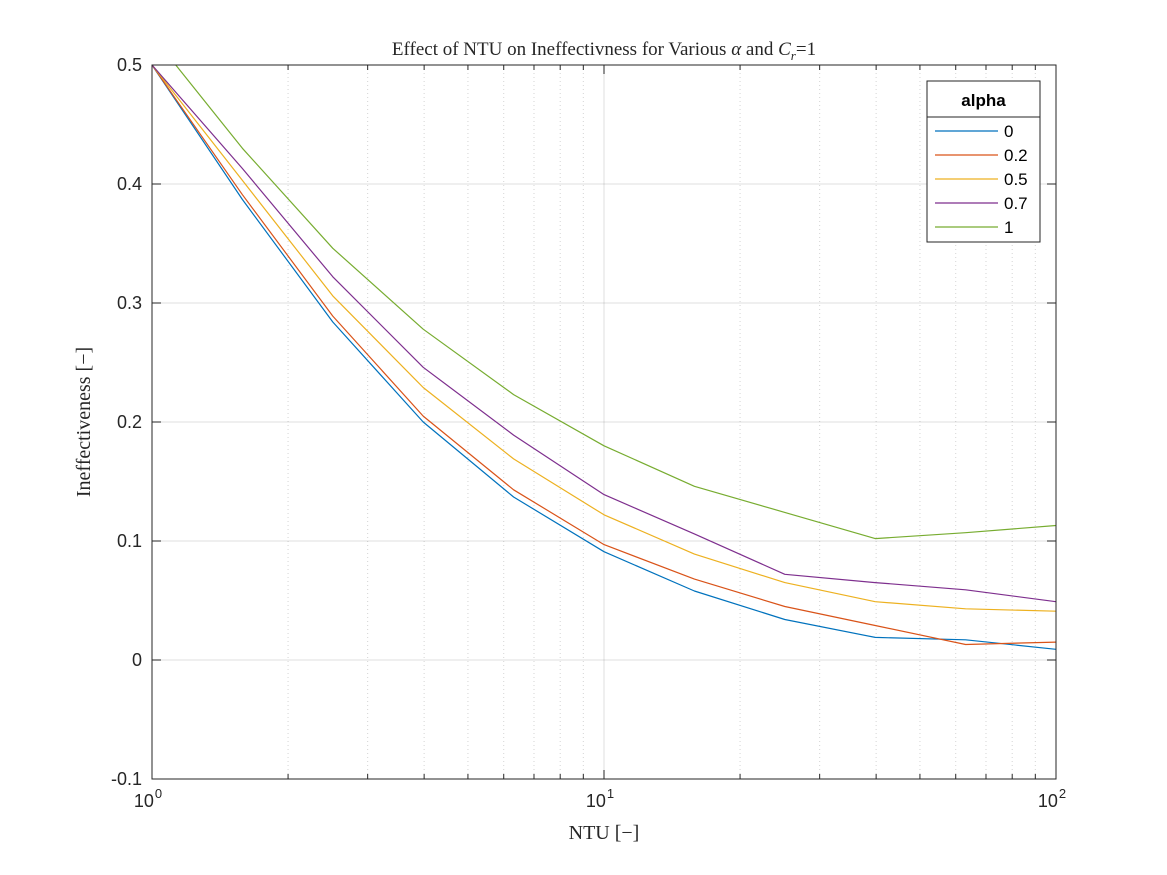 This screenshot has height=875, width=1167. What do you see at coordinates (129, 541) in the screenshot?
I see `y-tick-label: 0.1` at bounding box center [129, 541].